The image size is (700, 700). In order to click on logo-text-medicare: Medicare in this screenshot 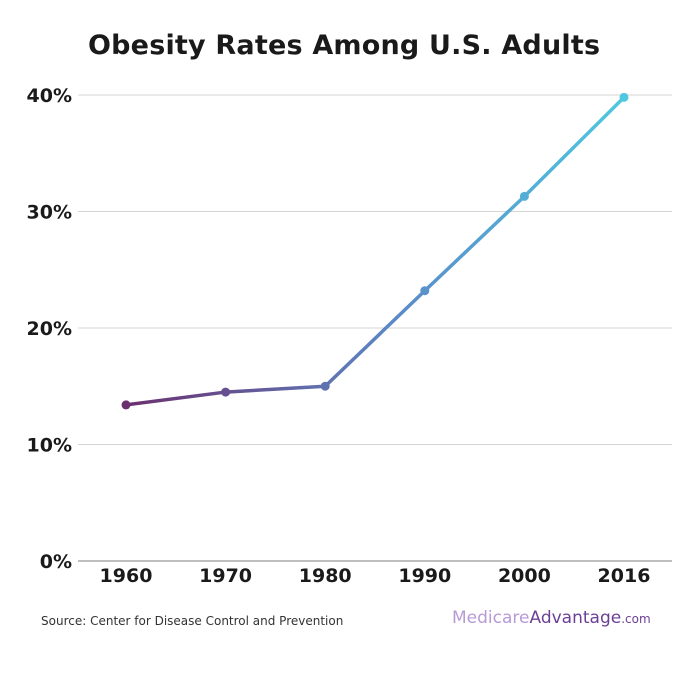, I will do `click(491, 618)`.